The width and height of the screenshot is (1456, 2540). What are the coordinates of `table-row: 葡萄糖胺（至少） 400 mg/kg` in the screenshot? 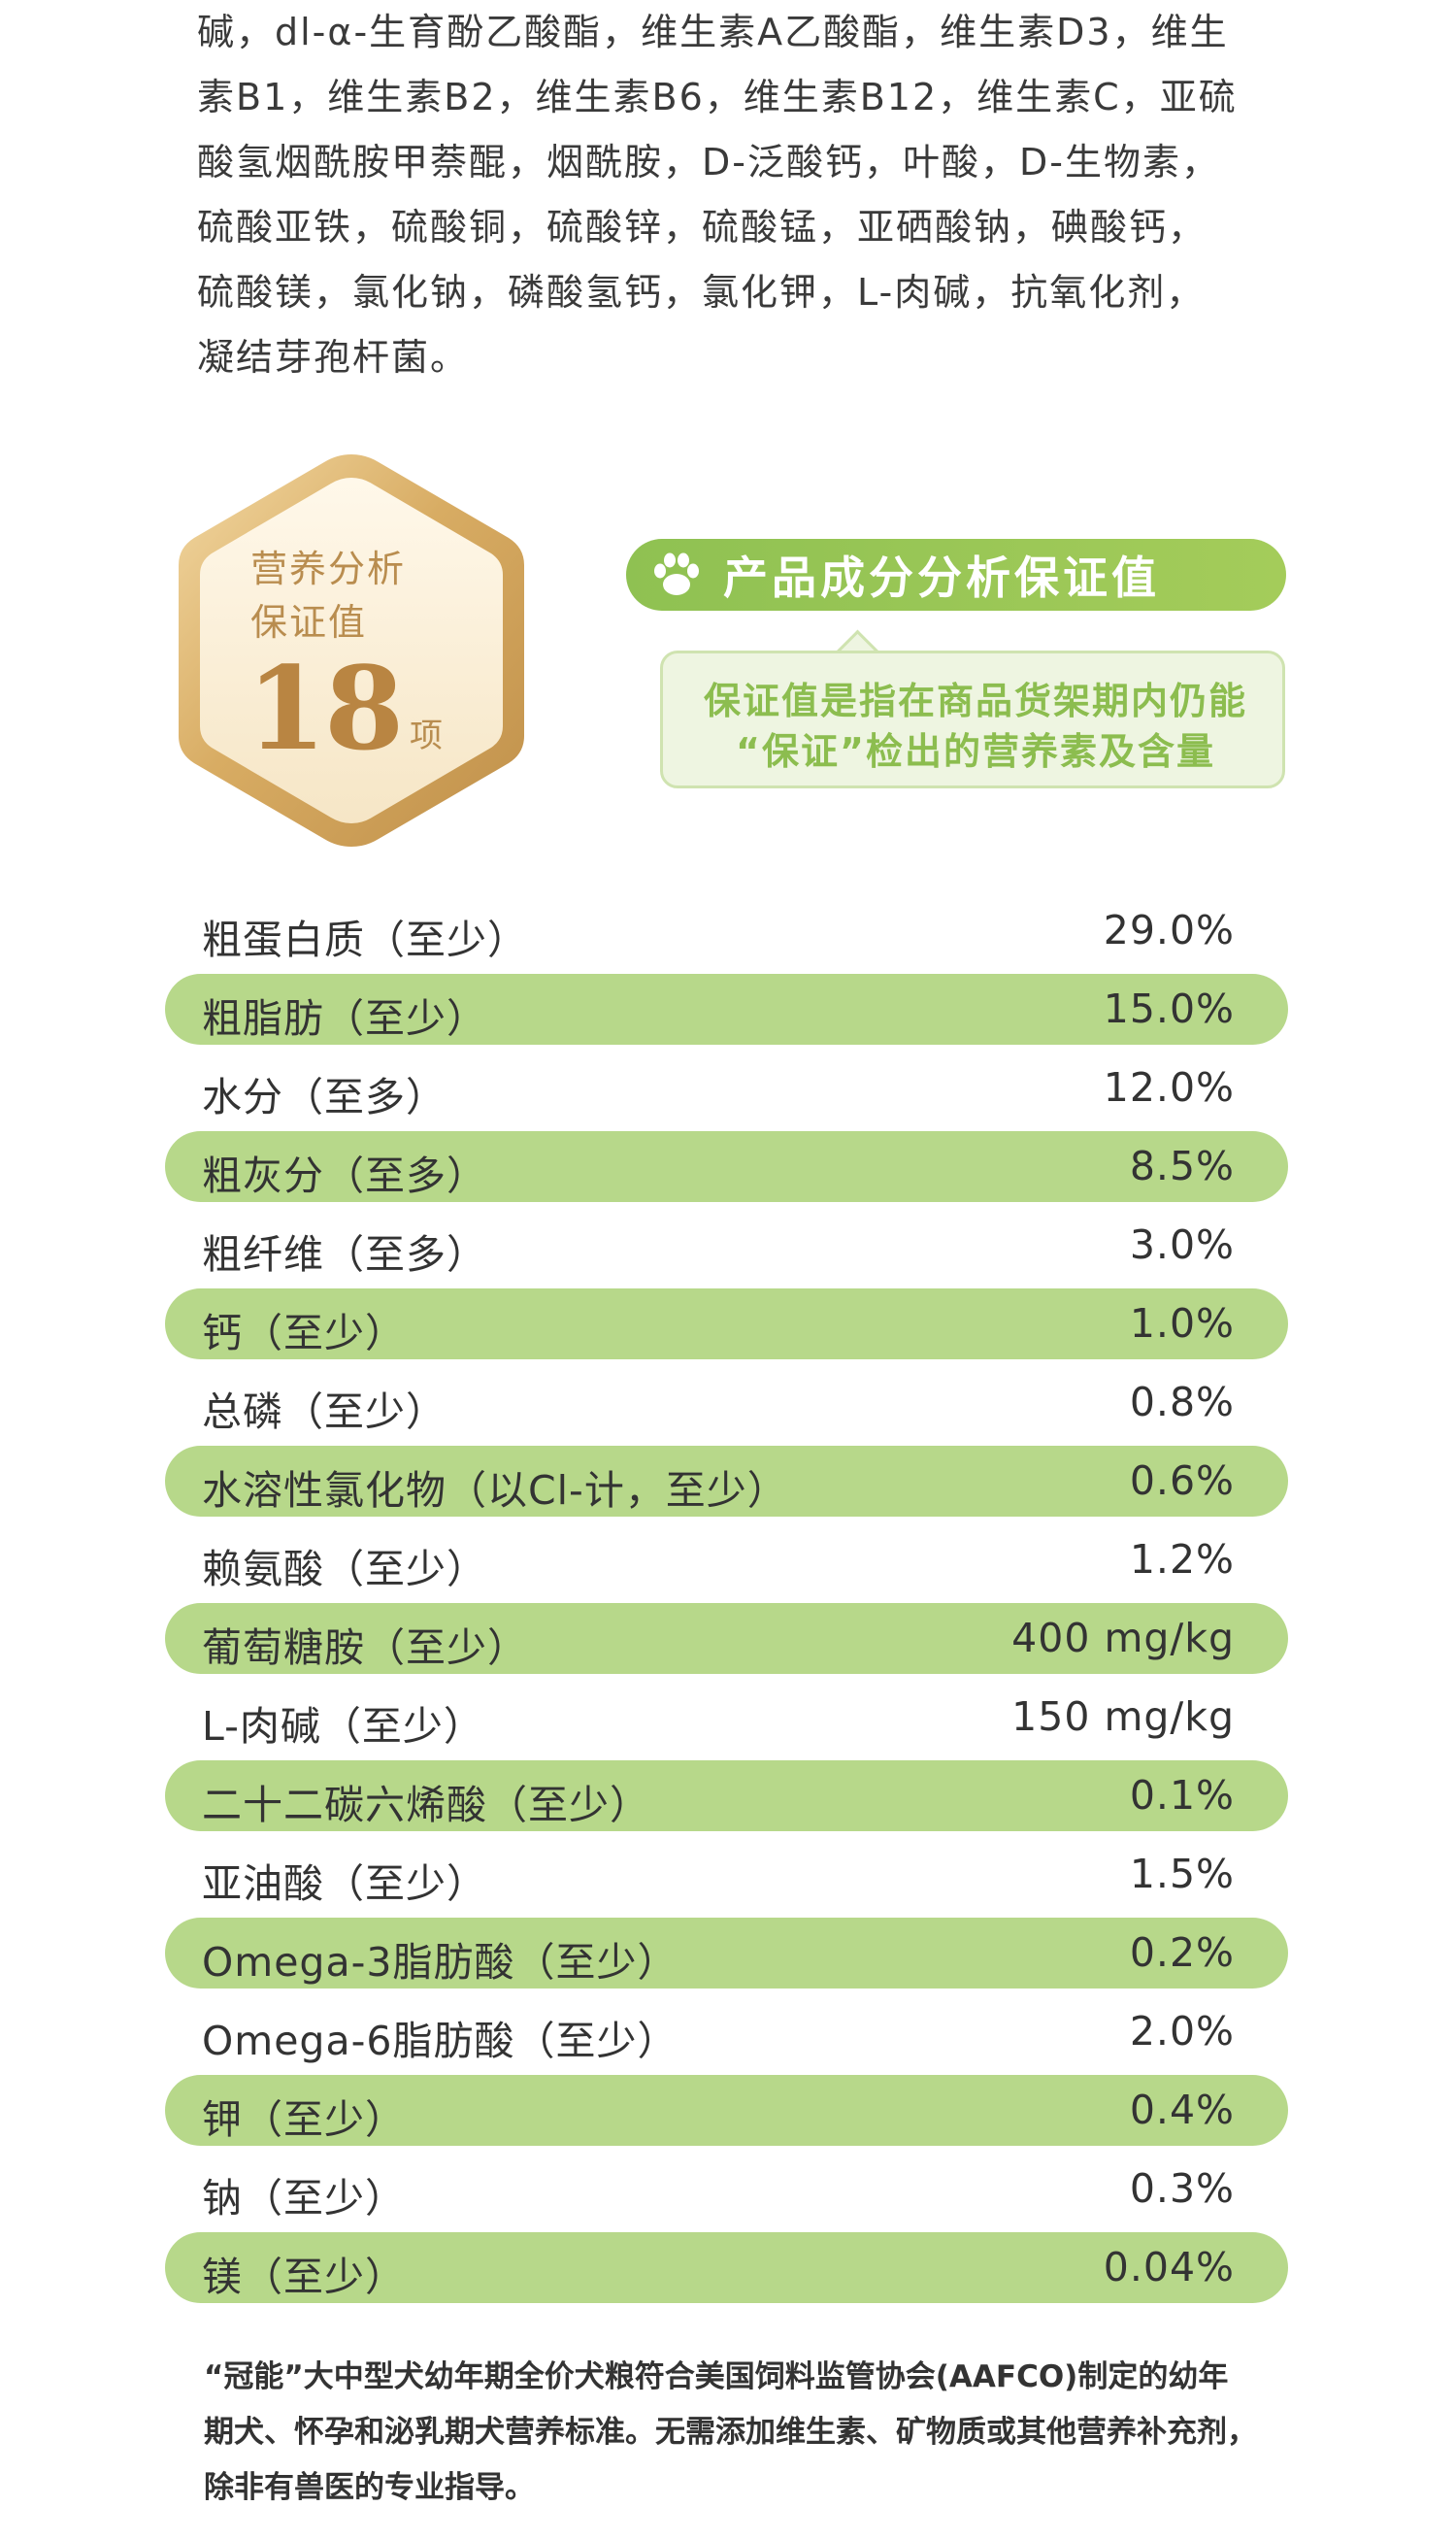 It's located at (726, 1638).